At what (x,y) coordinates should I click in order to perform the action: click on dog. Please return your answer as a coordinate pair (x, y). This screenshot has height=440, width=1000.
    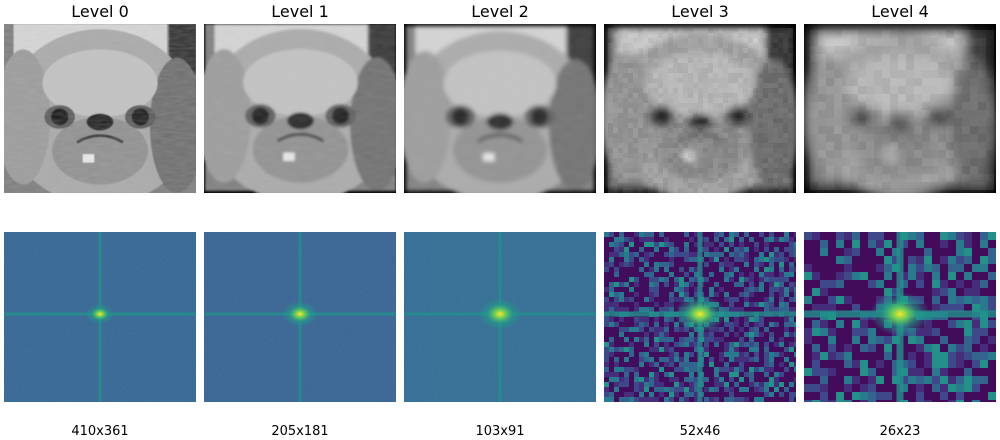
    Looking at the image, I should click on (100, 108).